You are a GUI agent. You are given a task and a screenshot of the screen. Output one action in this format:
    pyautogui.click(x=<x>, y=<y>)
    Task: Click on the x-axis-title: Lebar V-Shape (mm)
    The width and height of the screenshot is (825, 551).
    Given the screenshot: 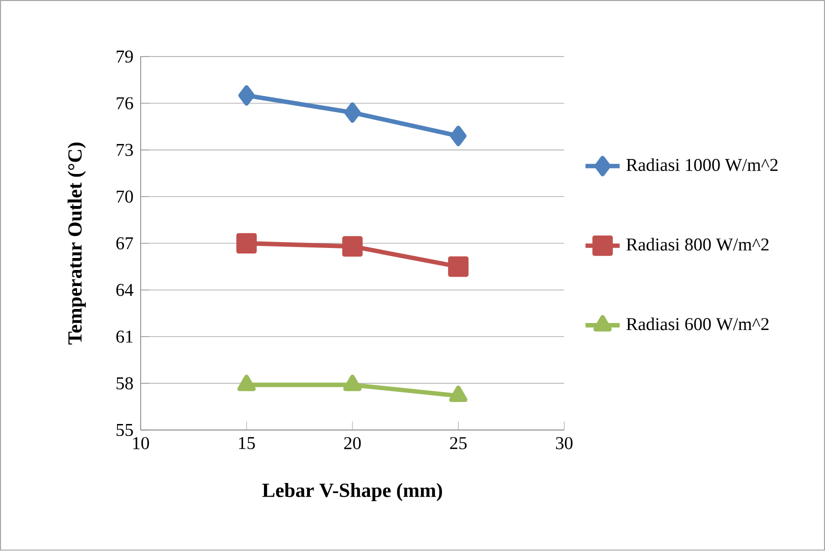 What is the action you would take?
    pyautogui.click(x=352, y=492)
    